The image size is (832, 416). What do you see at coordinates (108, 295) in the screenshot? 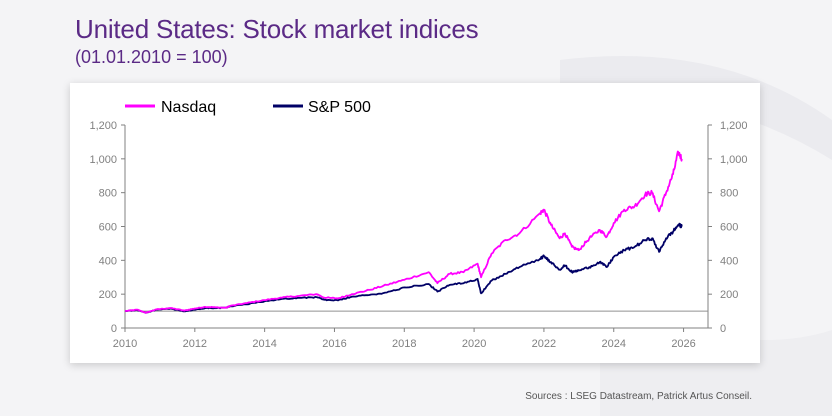
I see `y-tick-label-left: 200` at bounding box center [108, 295].